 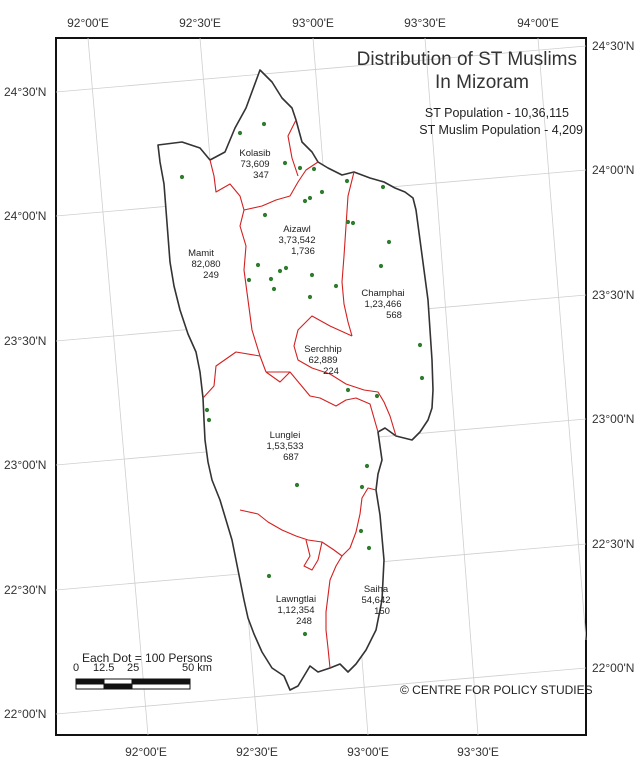 I want to click on district-name: Aizawl, so click(x=297, y=229).